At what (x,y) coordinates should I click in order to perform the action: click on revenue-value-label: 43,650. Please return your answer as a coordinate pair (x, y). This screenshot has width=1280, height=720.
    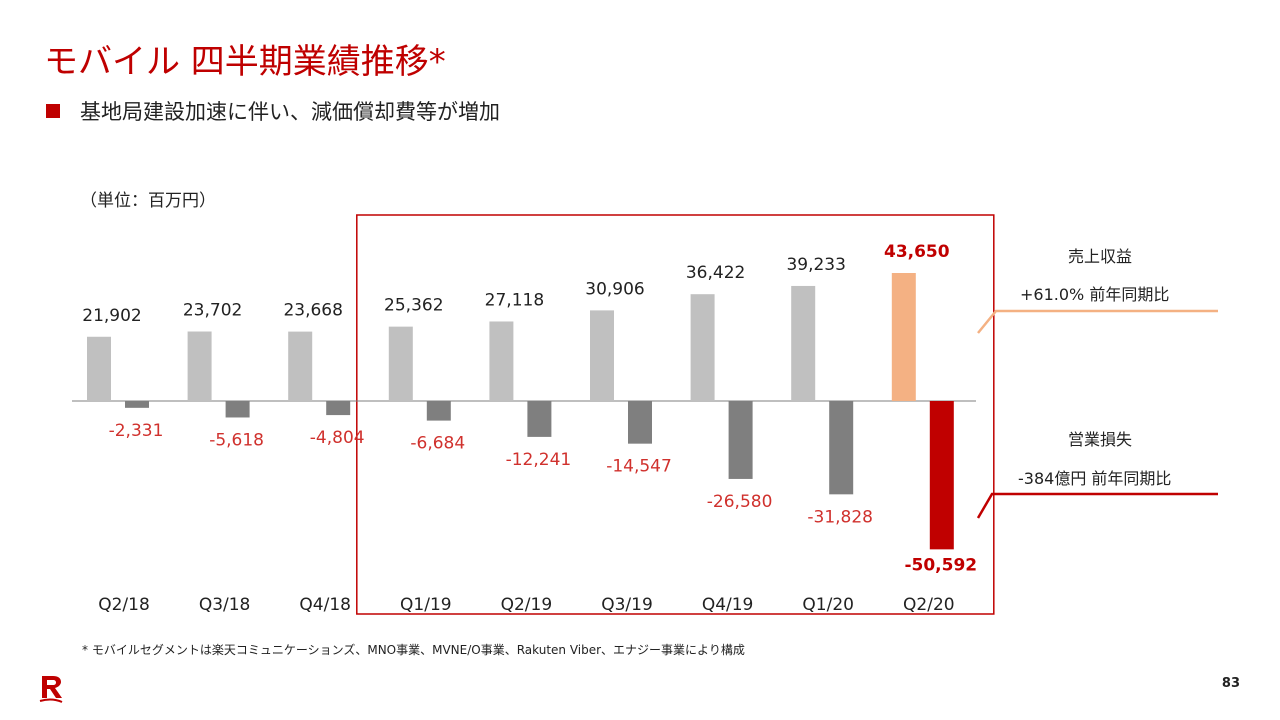
    Looking at the image, I should click on (917, 252).